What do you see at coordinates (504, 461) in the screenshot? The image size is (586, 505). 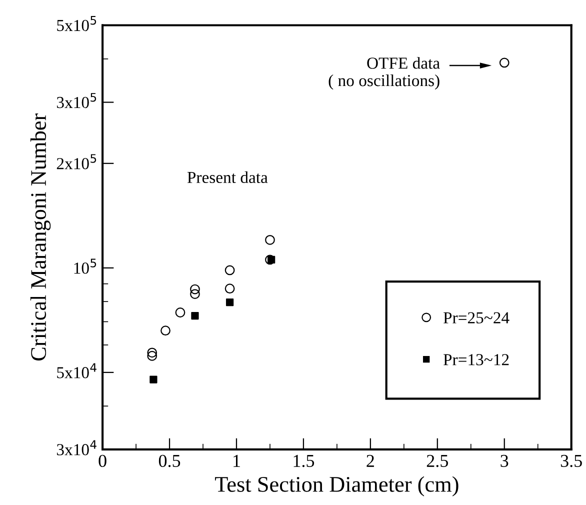 I see `x-tick-label: 3` at bounding box center [504, 461].